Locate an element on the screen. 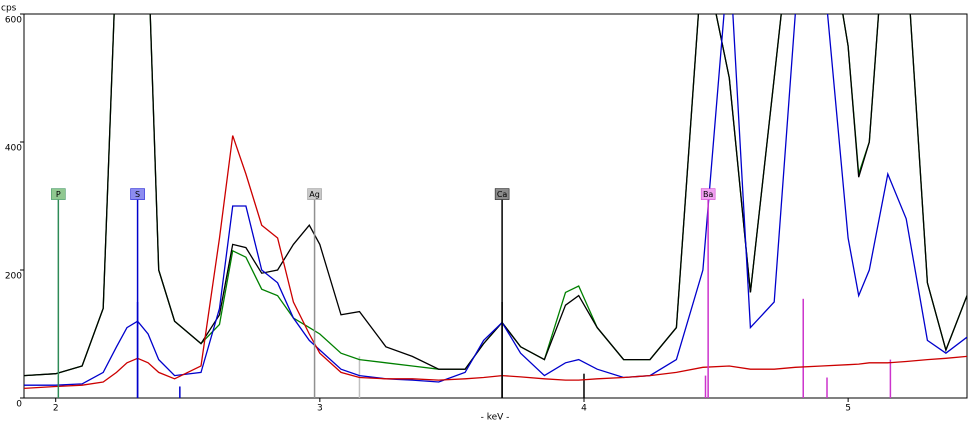 This screenshot has height=425, width=975. x-tick-label: 5 is located at coordinates (848, 409).